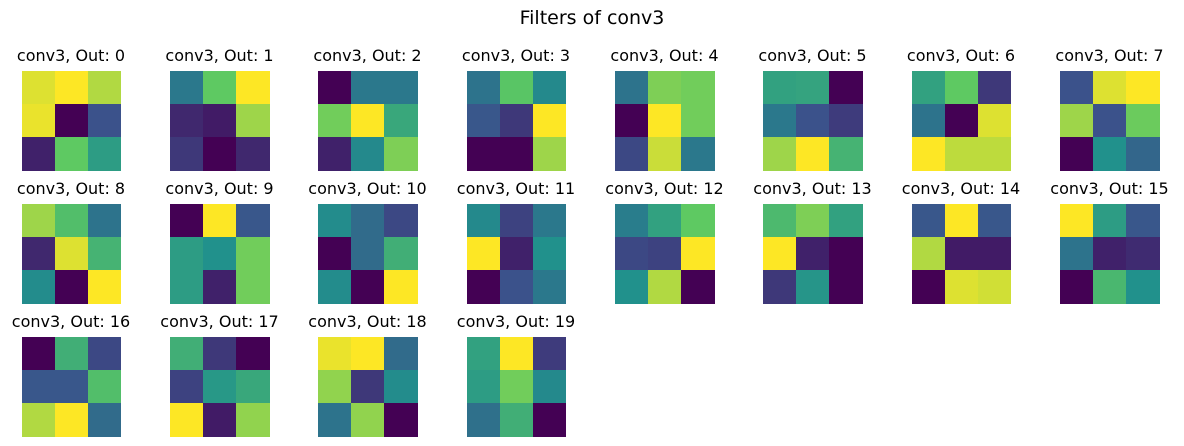 Image resolution: width=1184 pixels, height=446 pixels. I want to click on panel-title: conv3, Out: 18, so click(367, 321).